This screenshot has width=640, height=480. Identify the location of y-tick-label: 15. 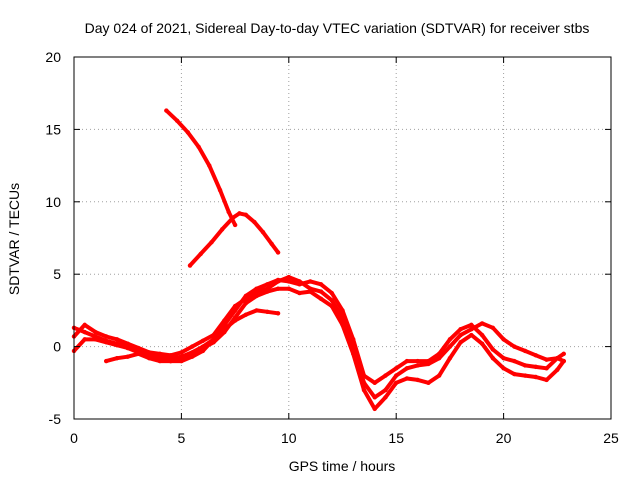
(53, 129).